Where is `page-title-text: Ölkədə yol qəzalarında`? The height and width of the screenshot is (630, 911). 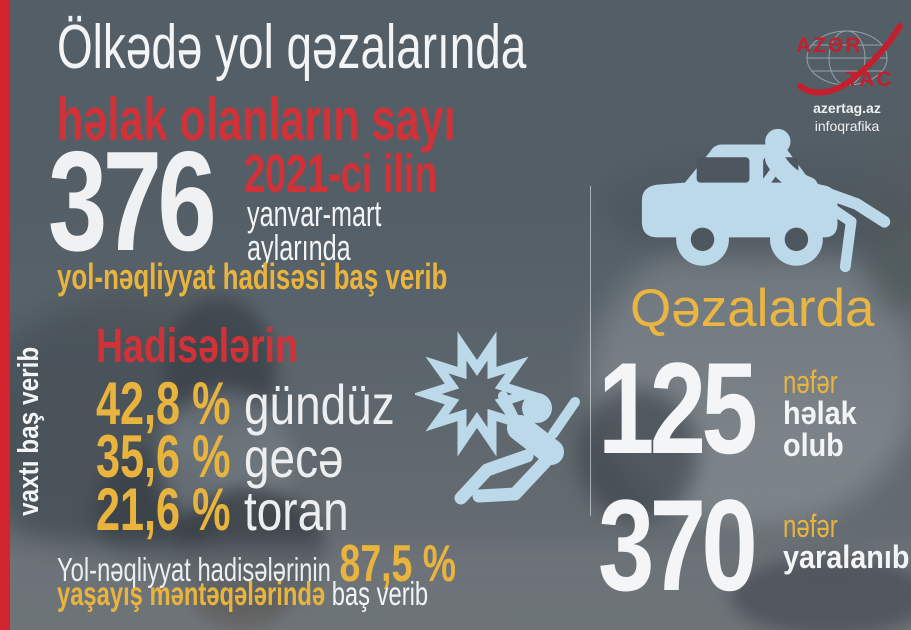 page-title-text: Ölkədə yol qəzalarında is located at coordinates (292, 47).